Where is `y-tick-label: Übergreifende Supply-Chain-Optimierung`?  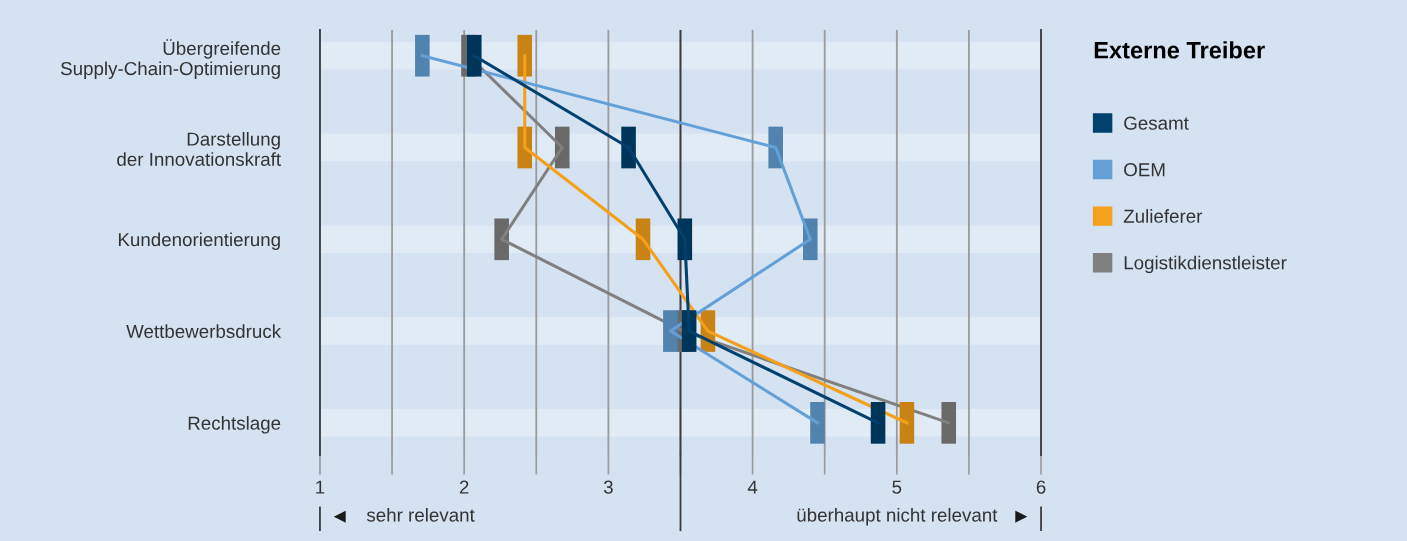
y-tick-label: Übergreifende Supply-Chain-Optimierung is located at coordinates (170, 59).